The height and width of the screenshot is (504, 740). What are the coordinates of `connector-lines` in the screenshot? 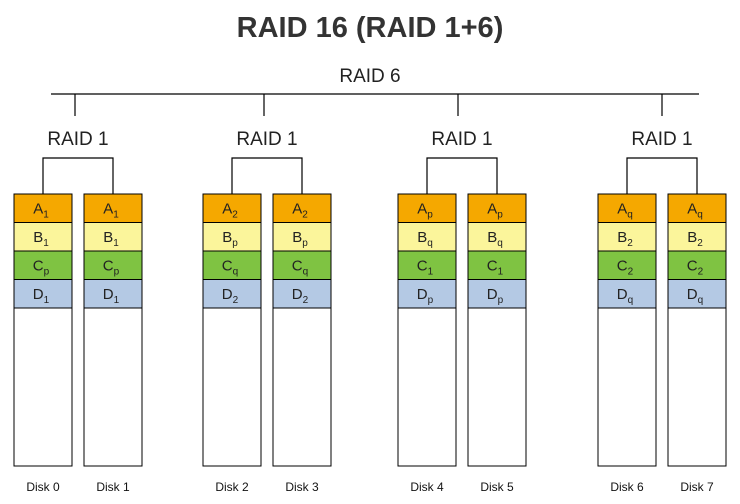 It's located at (375, 104).